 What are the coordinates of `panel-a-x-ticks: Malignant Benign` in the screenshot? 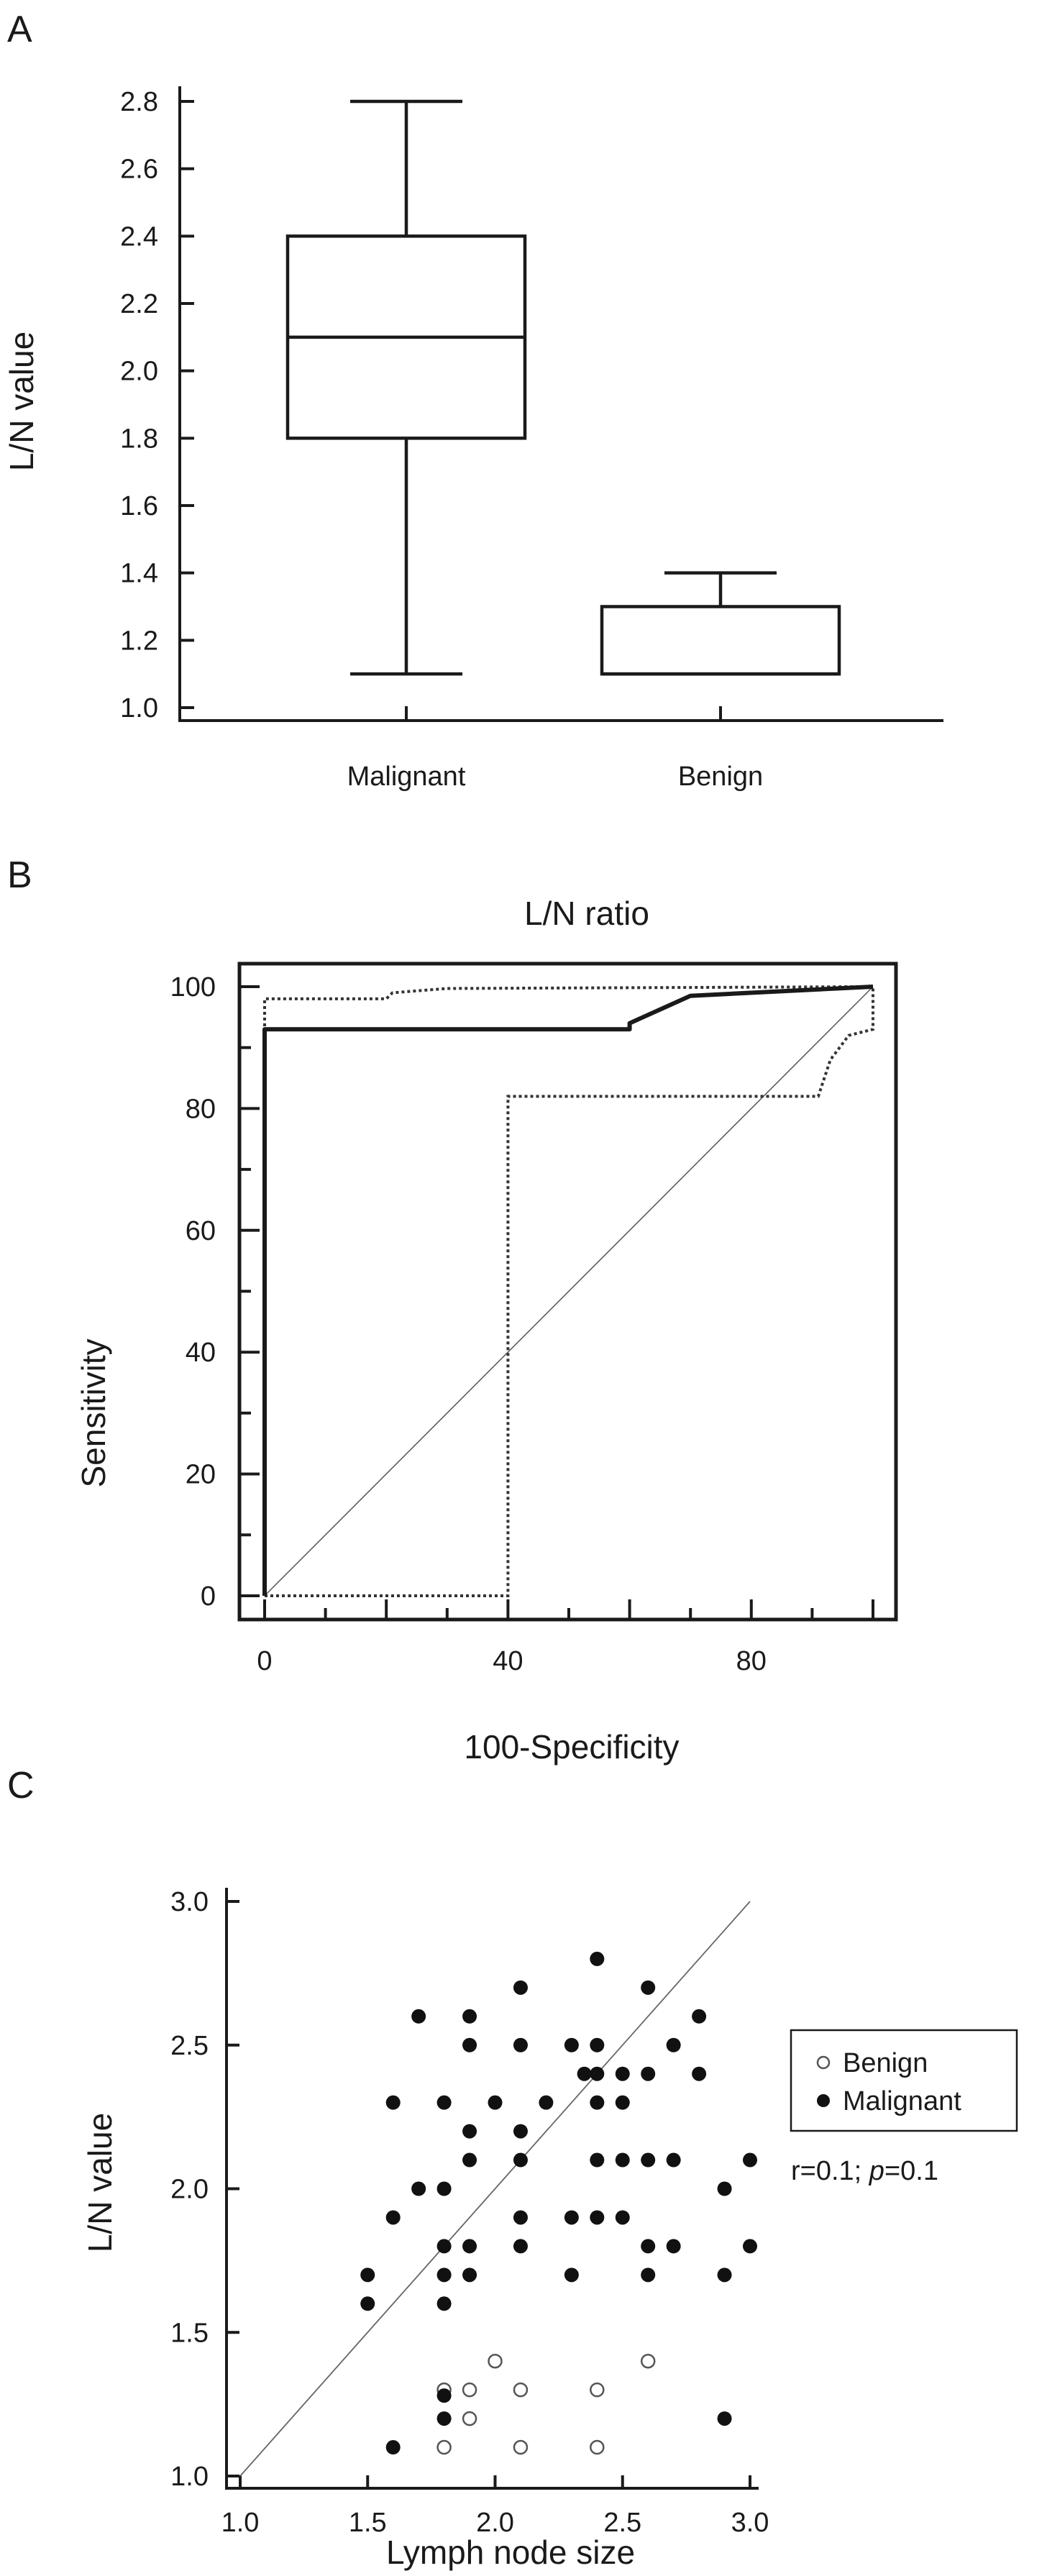 It's located at (555, 749).